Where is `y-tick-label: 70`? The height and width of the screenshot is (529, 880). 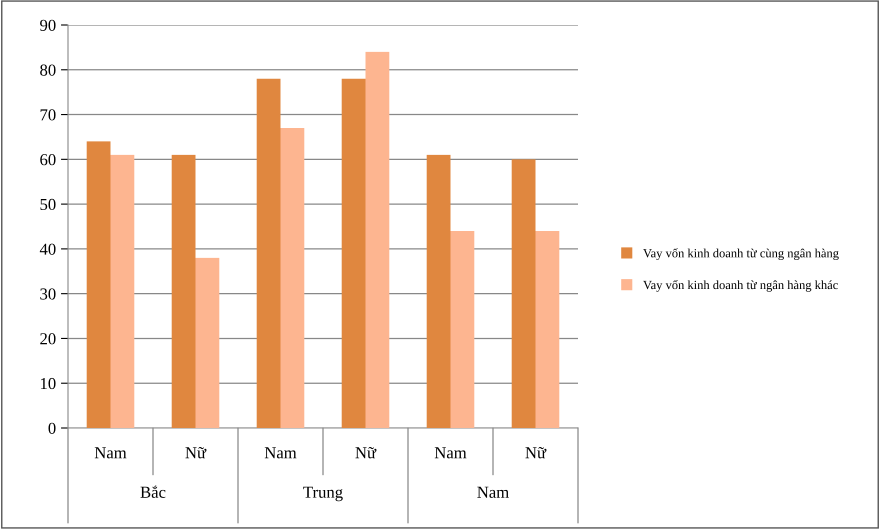
y-tick-label: 70 is located at coordinates (48, 114).